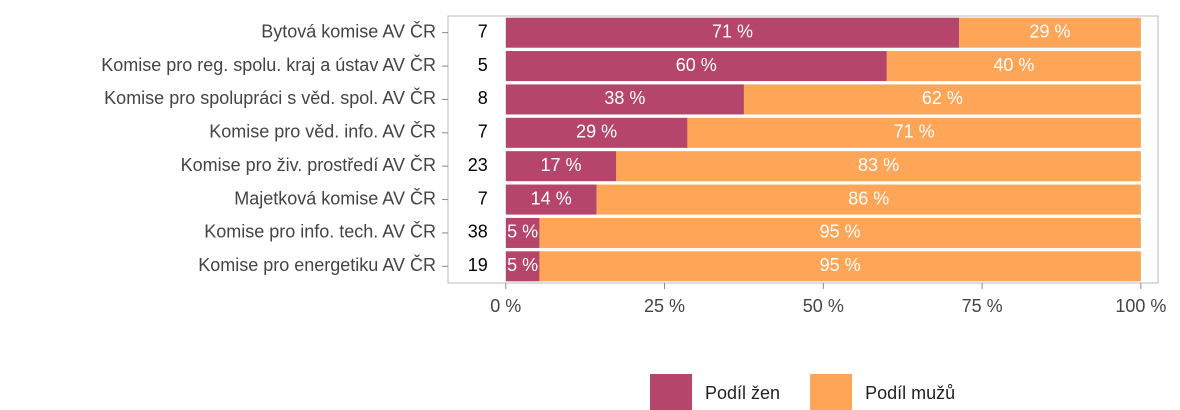 The width and height of the screenshot is (1180, 410). I want to click on legend-label: Podíl žen, so click(742, 393).